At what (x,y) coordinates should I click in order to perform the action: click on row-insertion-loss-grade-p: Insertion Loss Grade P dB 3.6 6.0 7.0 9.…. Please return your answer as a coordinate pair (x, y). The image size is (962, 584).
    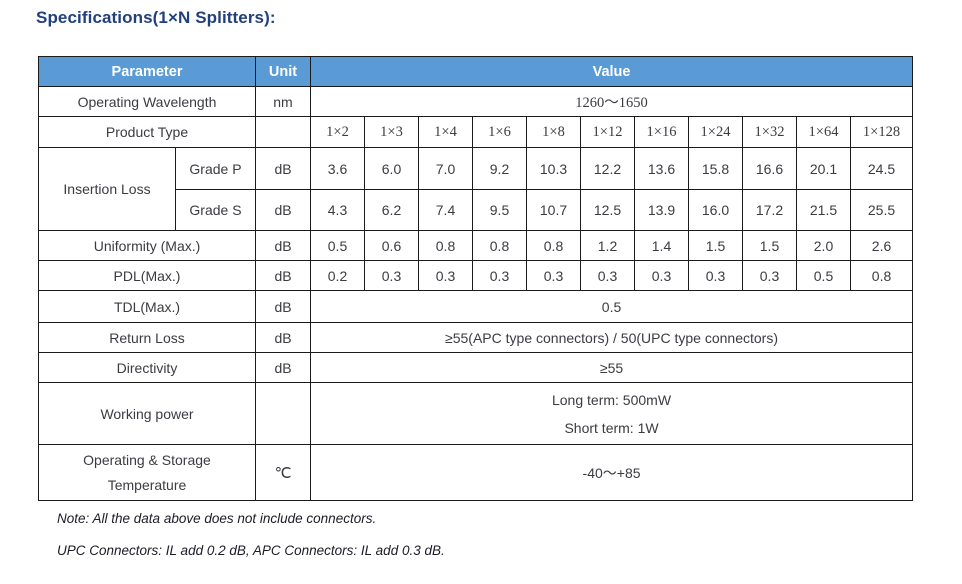
    Looking at the image, I should click on (476, 189).